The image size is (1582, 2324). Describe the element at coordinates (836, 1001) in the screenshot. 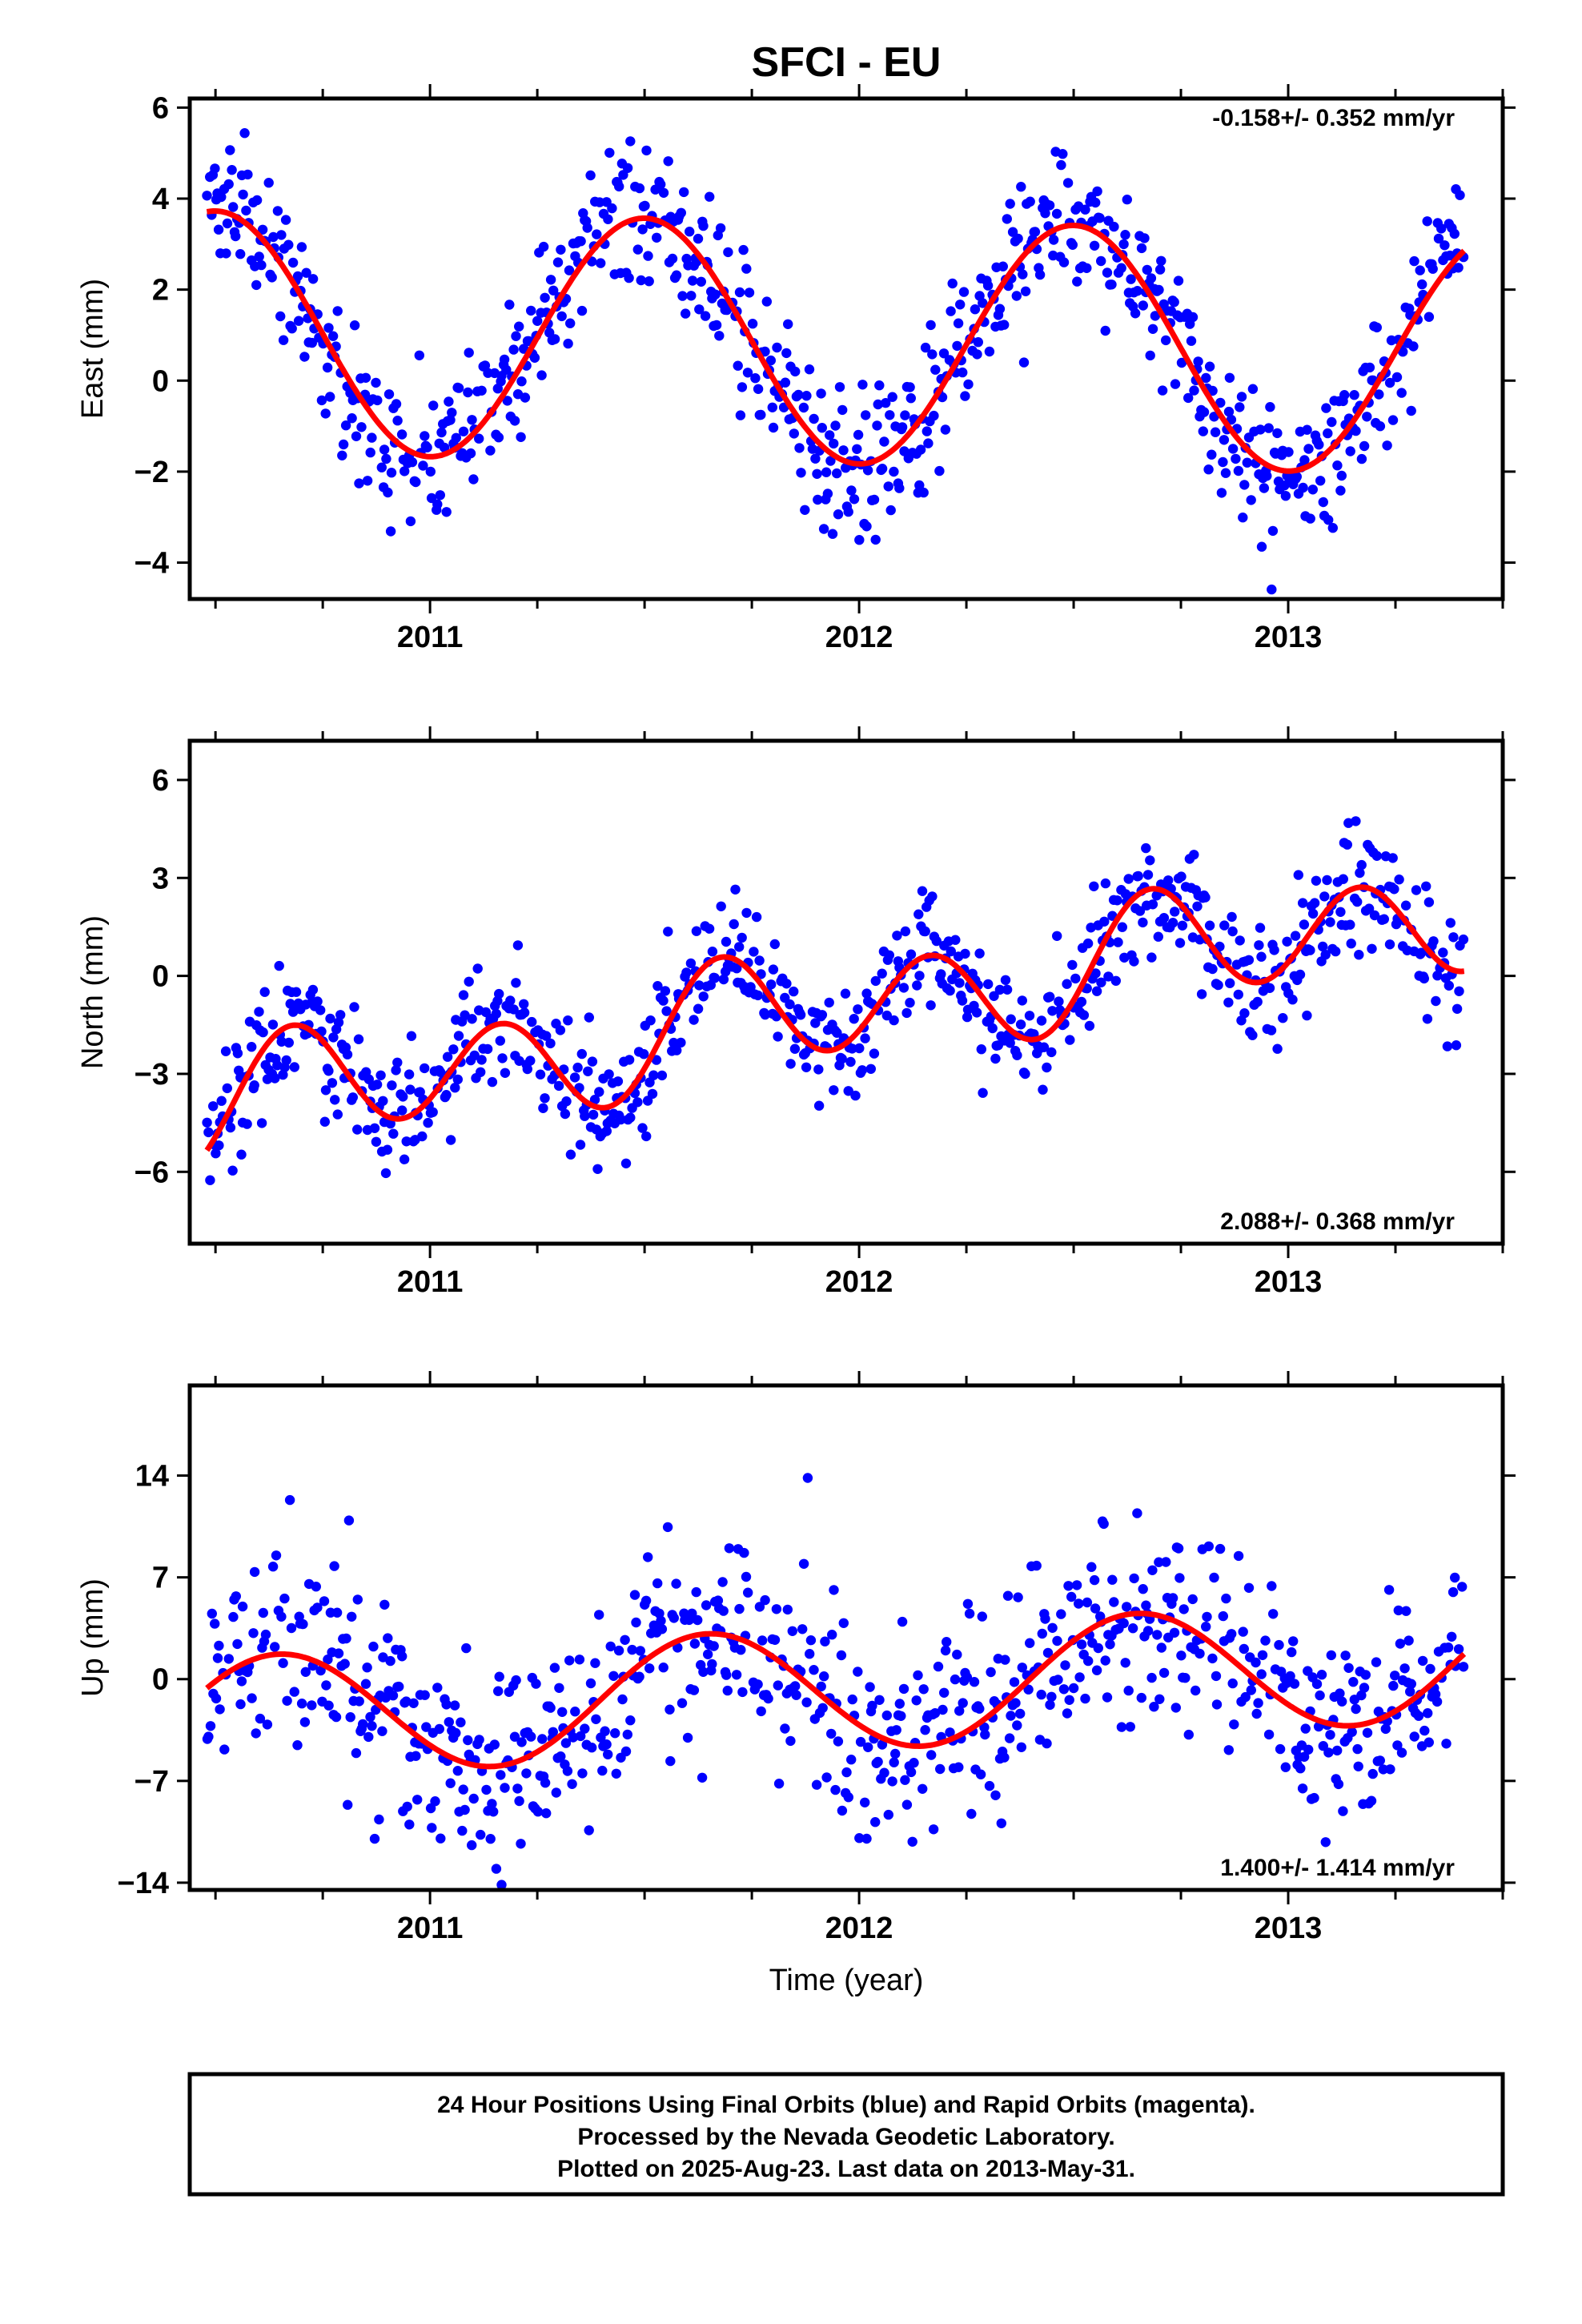

I see `north-points` at that location.